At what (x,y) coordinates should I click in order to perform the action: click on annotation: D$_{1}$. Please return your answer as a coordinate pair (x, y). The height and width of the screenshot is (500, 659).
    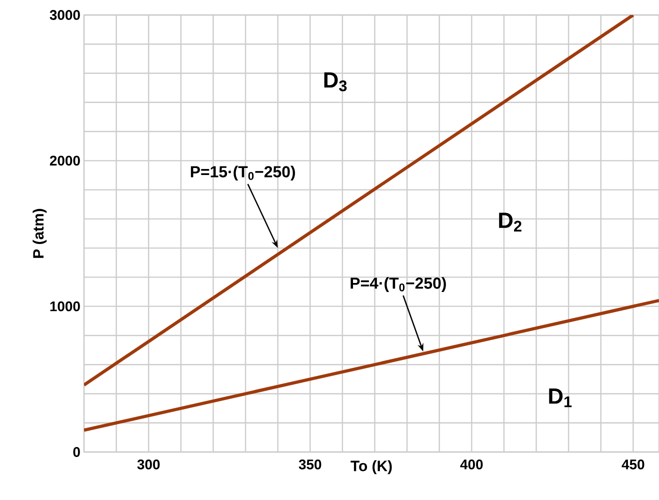
    Looking at the image, I should click on (560, 398).